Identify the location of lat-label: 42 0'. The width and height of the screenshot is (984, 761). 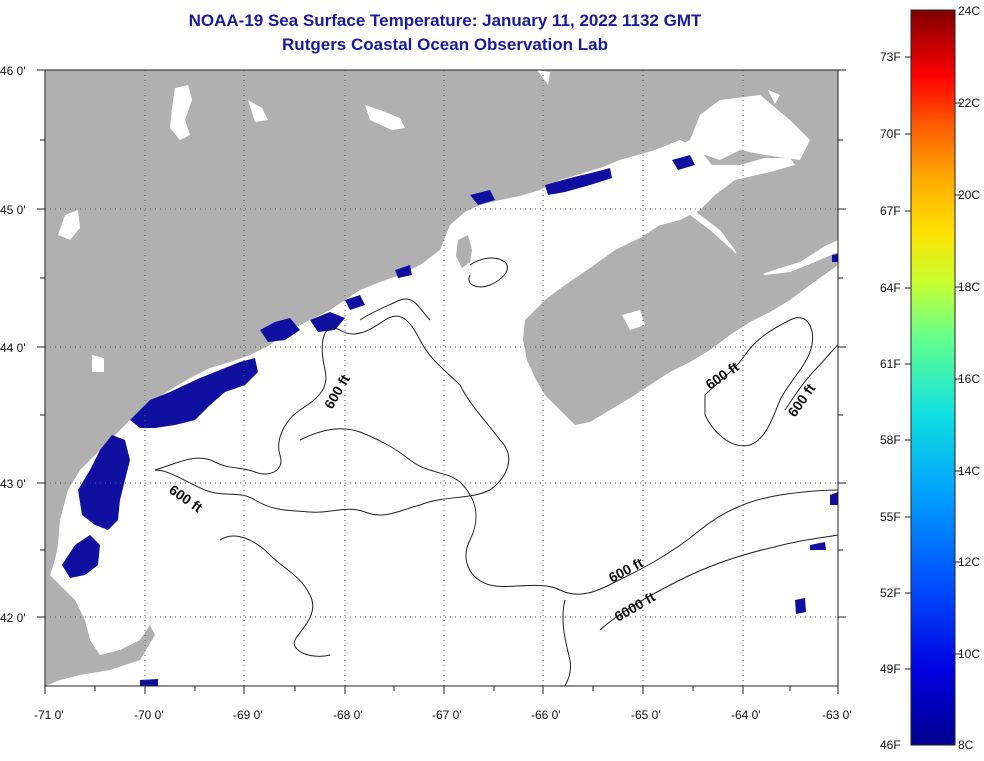
(13, 618).